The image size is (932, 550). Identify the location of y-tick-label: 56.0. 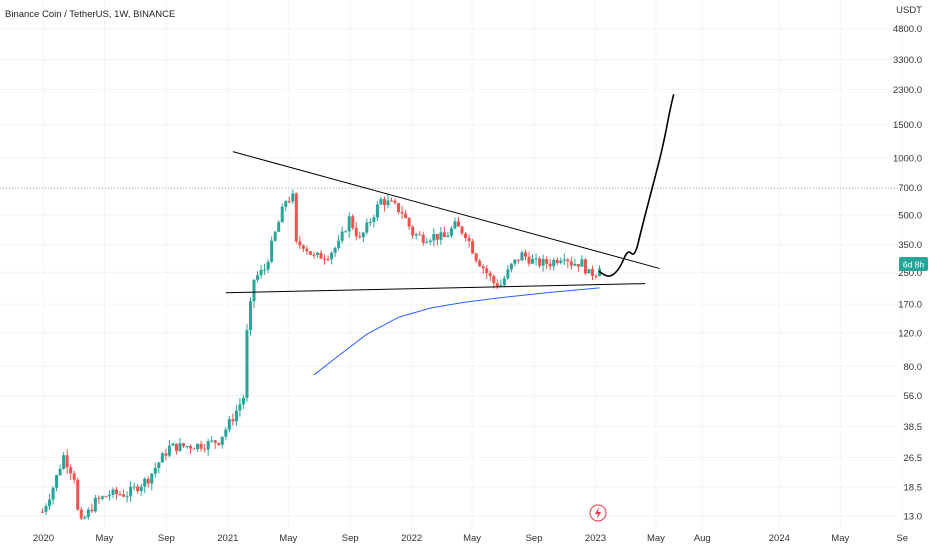
(913, 396).